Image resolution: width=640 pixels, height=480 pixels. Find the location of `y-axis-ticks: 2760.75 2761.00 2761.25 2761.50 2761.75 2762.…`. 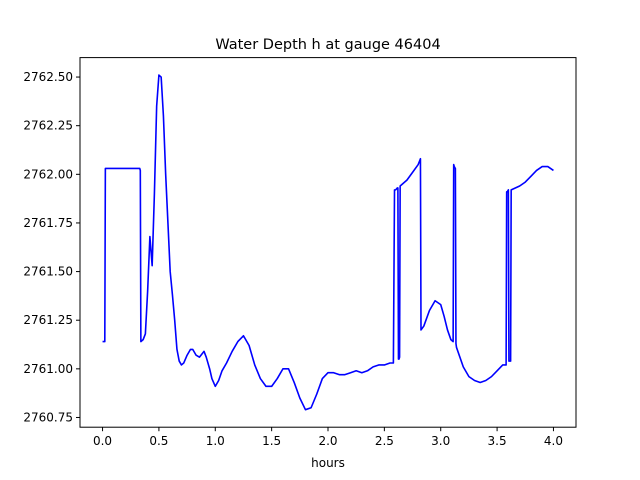

y-axis-ticks: 2760.75 2761.00 2761.25 2761.50 2761.75 2762.… is located at coordinates (51, 247).